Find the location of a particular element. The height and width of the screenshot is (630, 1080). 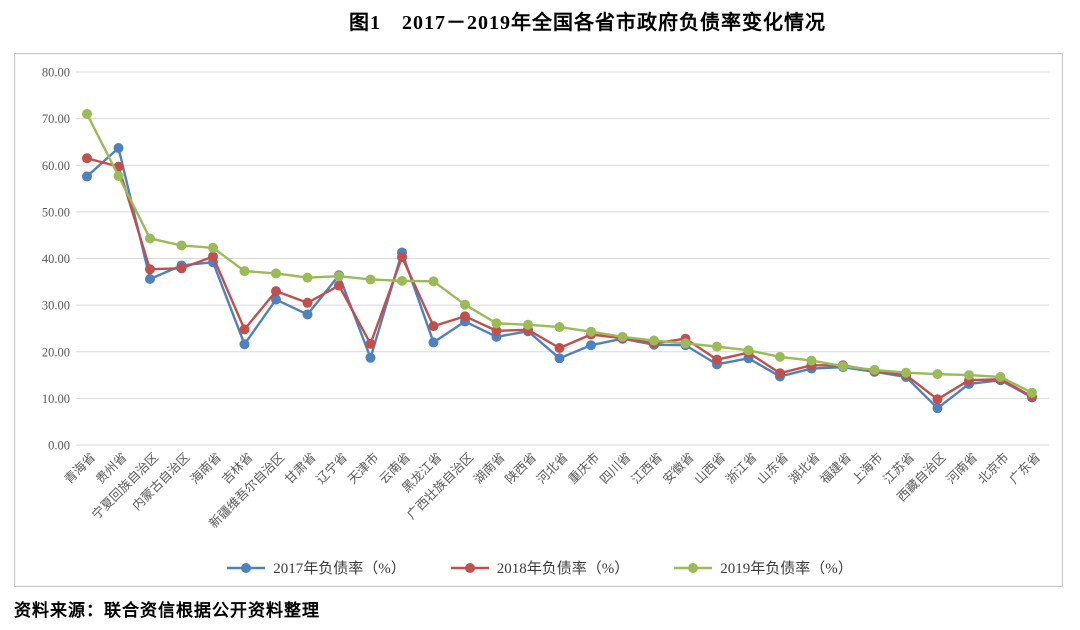

legend-item-2019: 2019年负债率（%） is located at coordinates (763, 567).